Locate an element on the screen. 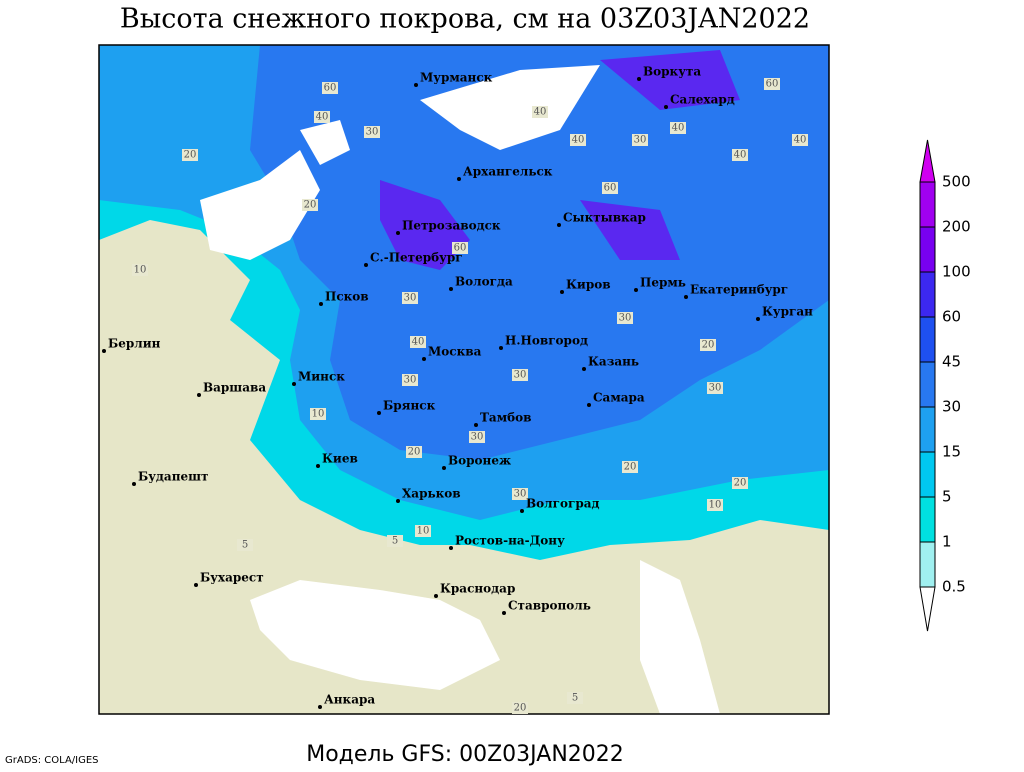 Image resolution: width=1024 pixels, height=772 pixels. city-label: Вологда is located at coordinates (484, 282).